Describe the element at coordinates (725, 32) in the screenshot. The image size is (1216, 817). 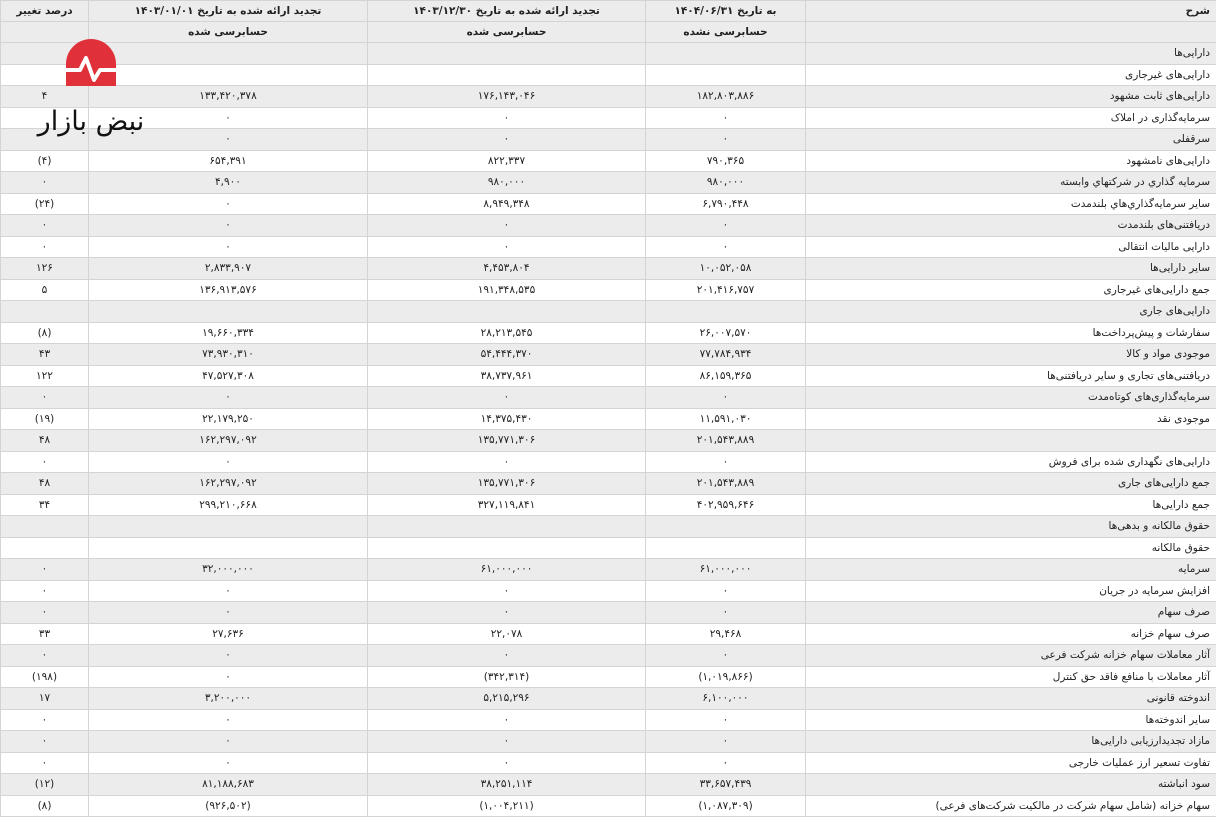
I see `header-cell: حسابرسی نشده` at that location.